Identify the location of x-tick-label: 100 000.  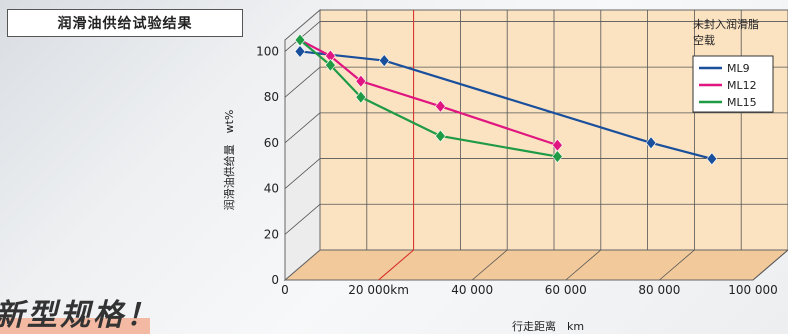
(753, 290).